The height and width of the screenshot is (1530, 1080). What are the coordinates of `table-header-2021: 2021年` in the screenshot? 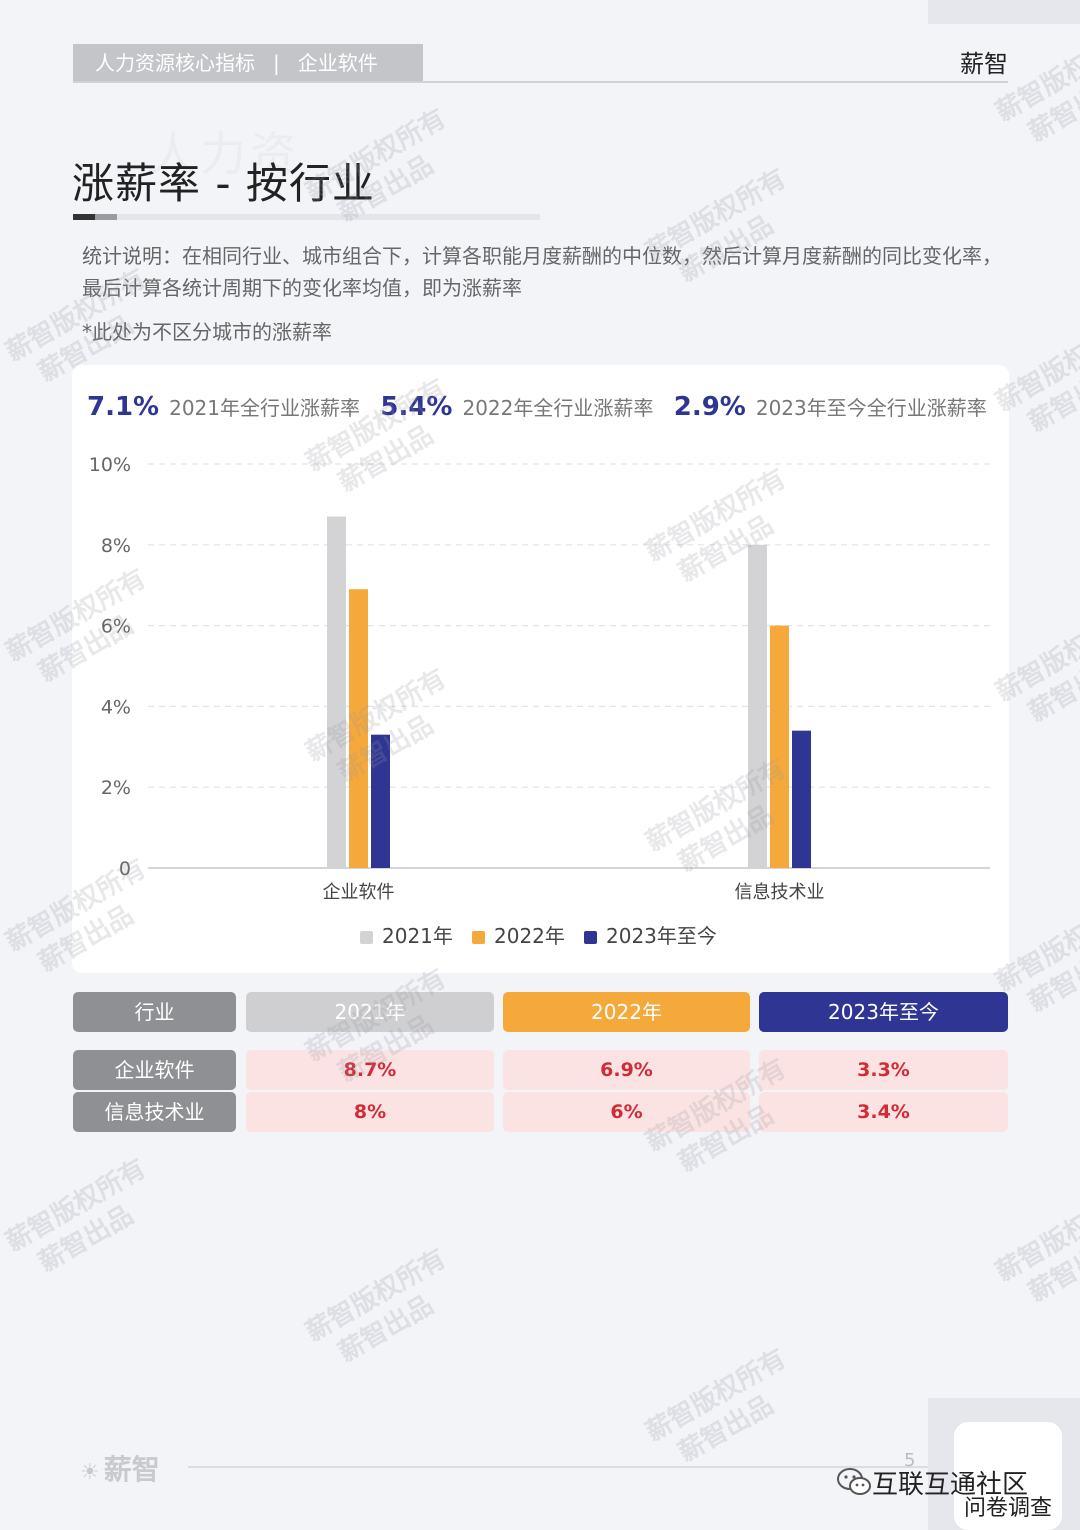 It's located at (370, 1012).